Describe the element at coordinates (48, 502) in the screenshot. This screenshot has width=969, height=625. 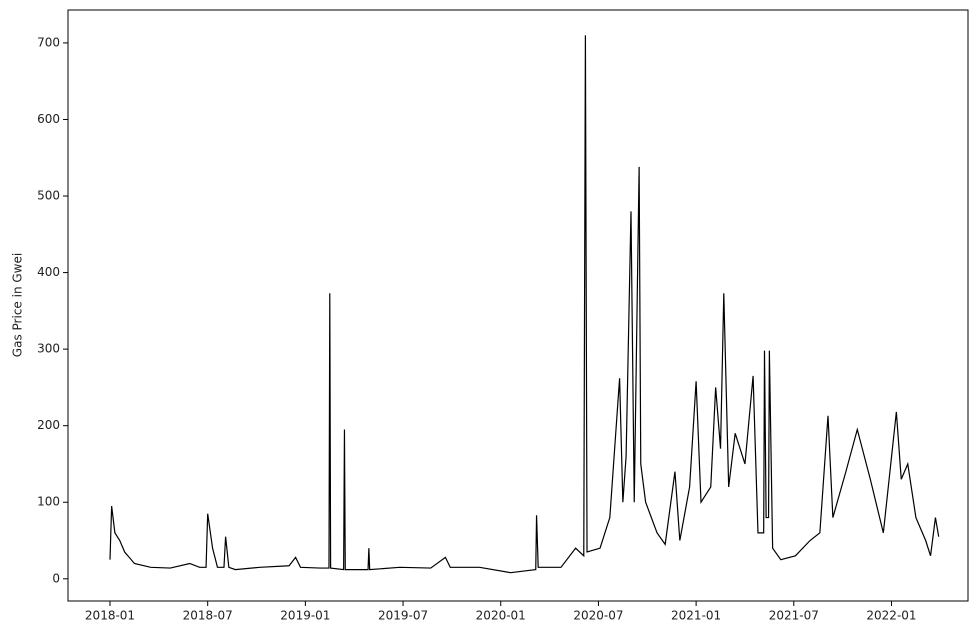
I see `y-tick-label: 100` at that location.